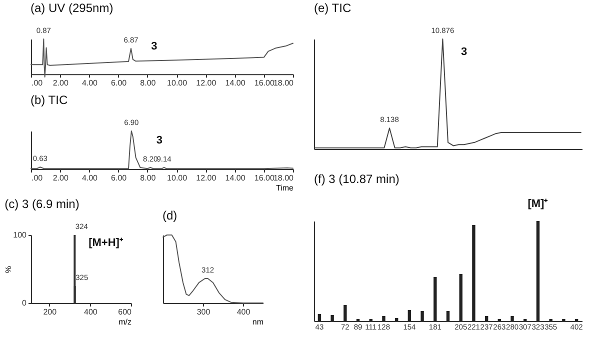 Image resolution: width=610 pixels, height=351 pixels. I want to click on x-tick-label: 200, so click(50, 312).